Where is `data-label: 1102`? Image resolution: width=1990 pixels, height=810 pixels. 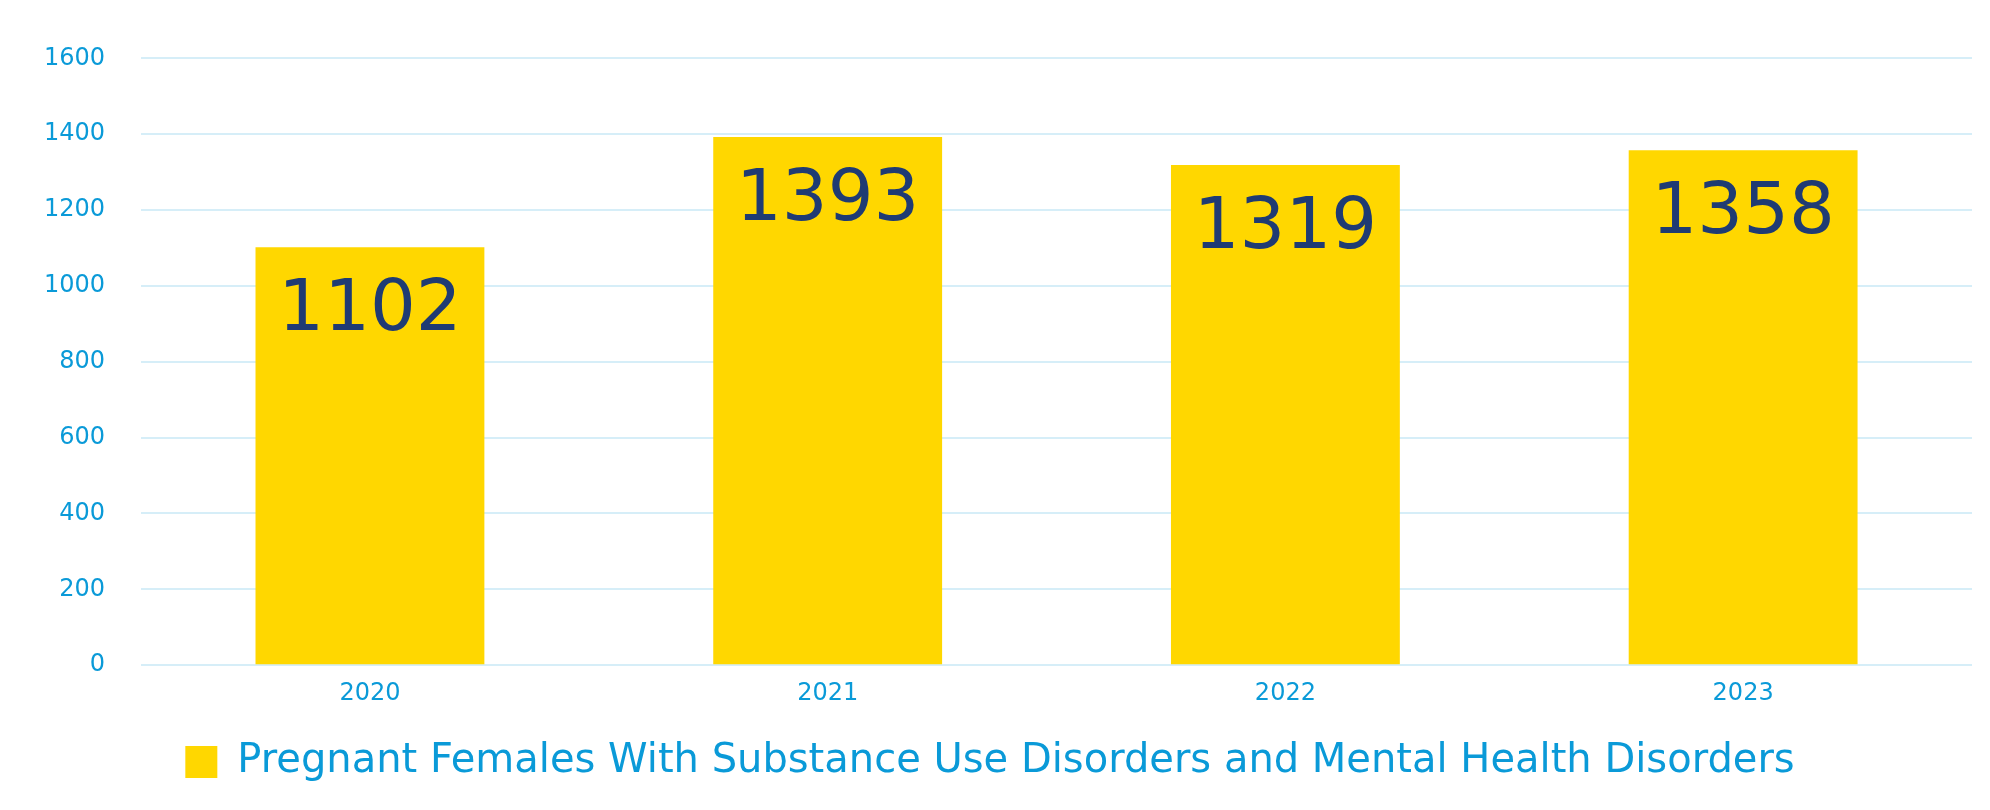
data-label: 1102 is located at coordinates (370, 304).